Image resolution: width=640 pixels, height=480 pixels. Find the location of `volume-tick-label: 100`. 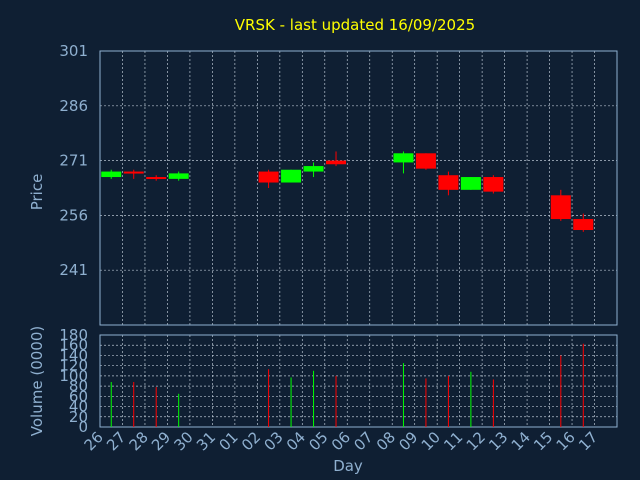

volume-tick-label: 100 is located at coordinates (73, 376).